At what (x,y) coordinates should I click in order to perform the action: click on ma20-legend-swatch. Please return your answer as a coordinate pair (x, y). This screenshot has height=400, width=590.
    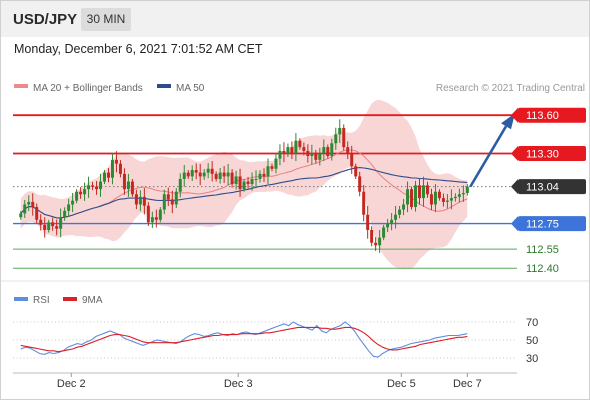
    Looking at the image, I should click on (21, 86).